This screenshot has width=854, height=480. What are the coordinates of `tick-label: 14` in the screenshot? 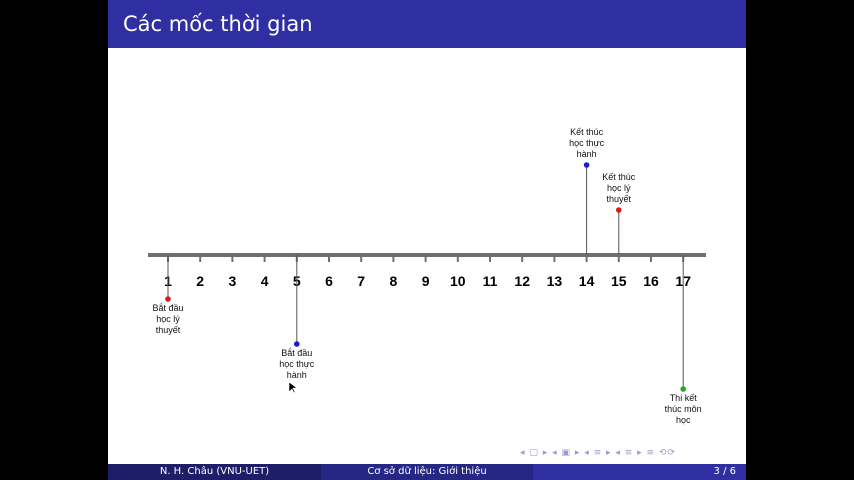 It's located at (587, 281).